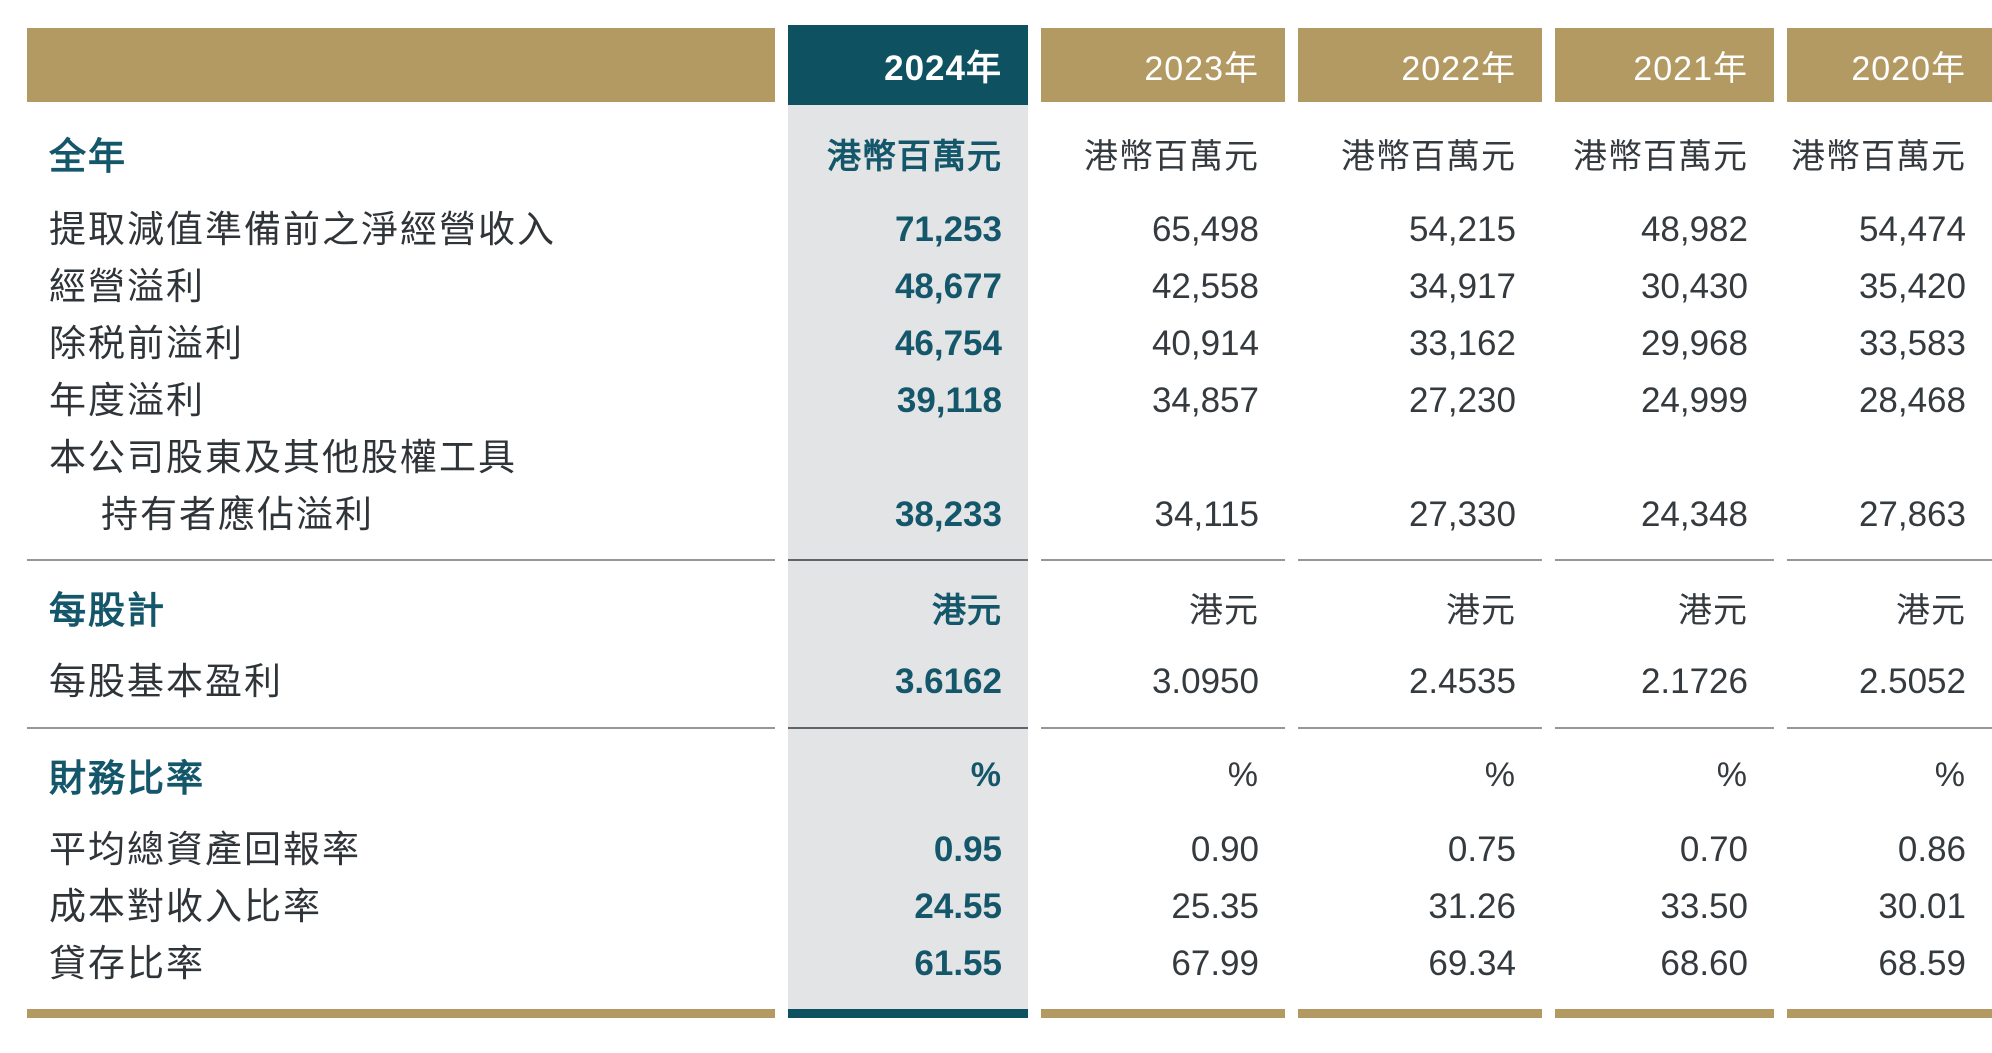  I want to click on value-cell: 0.90, so click(1224, 849).